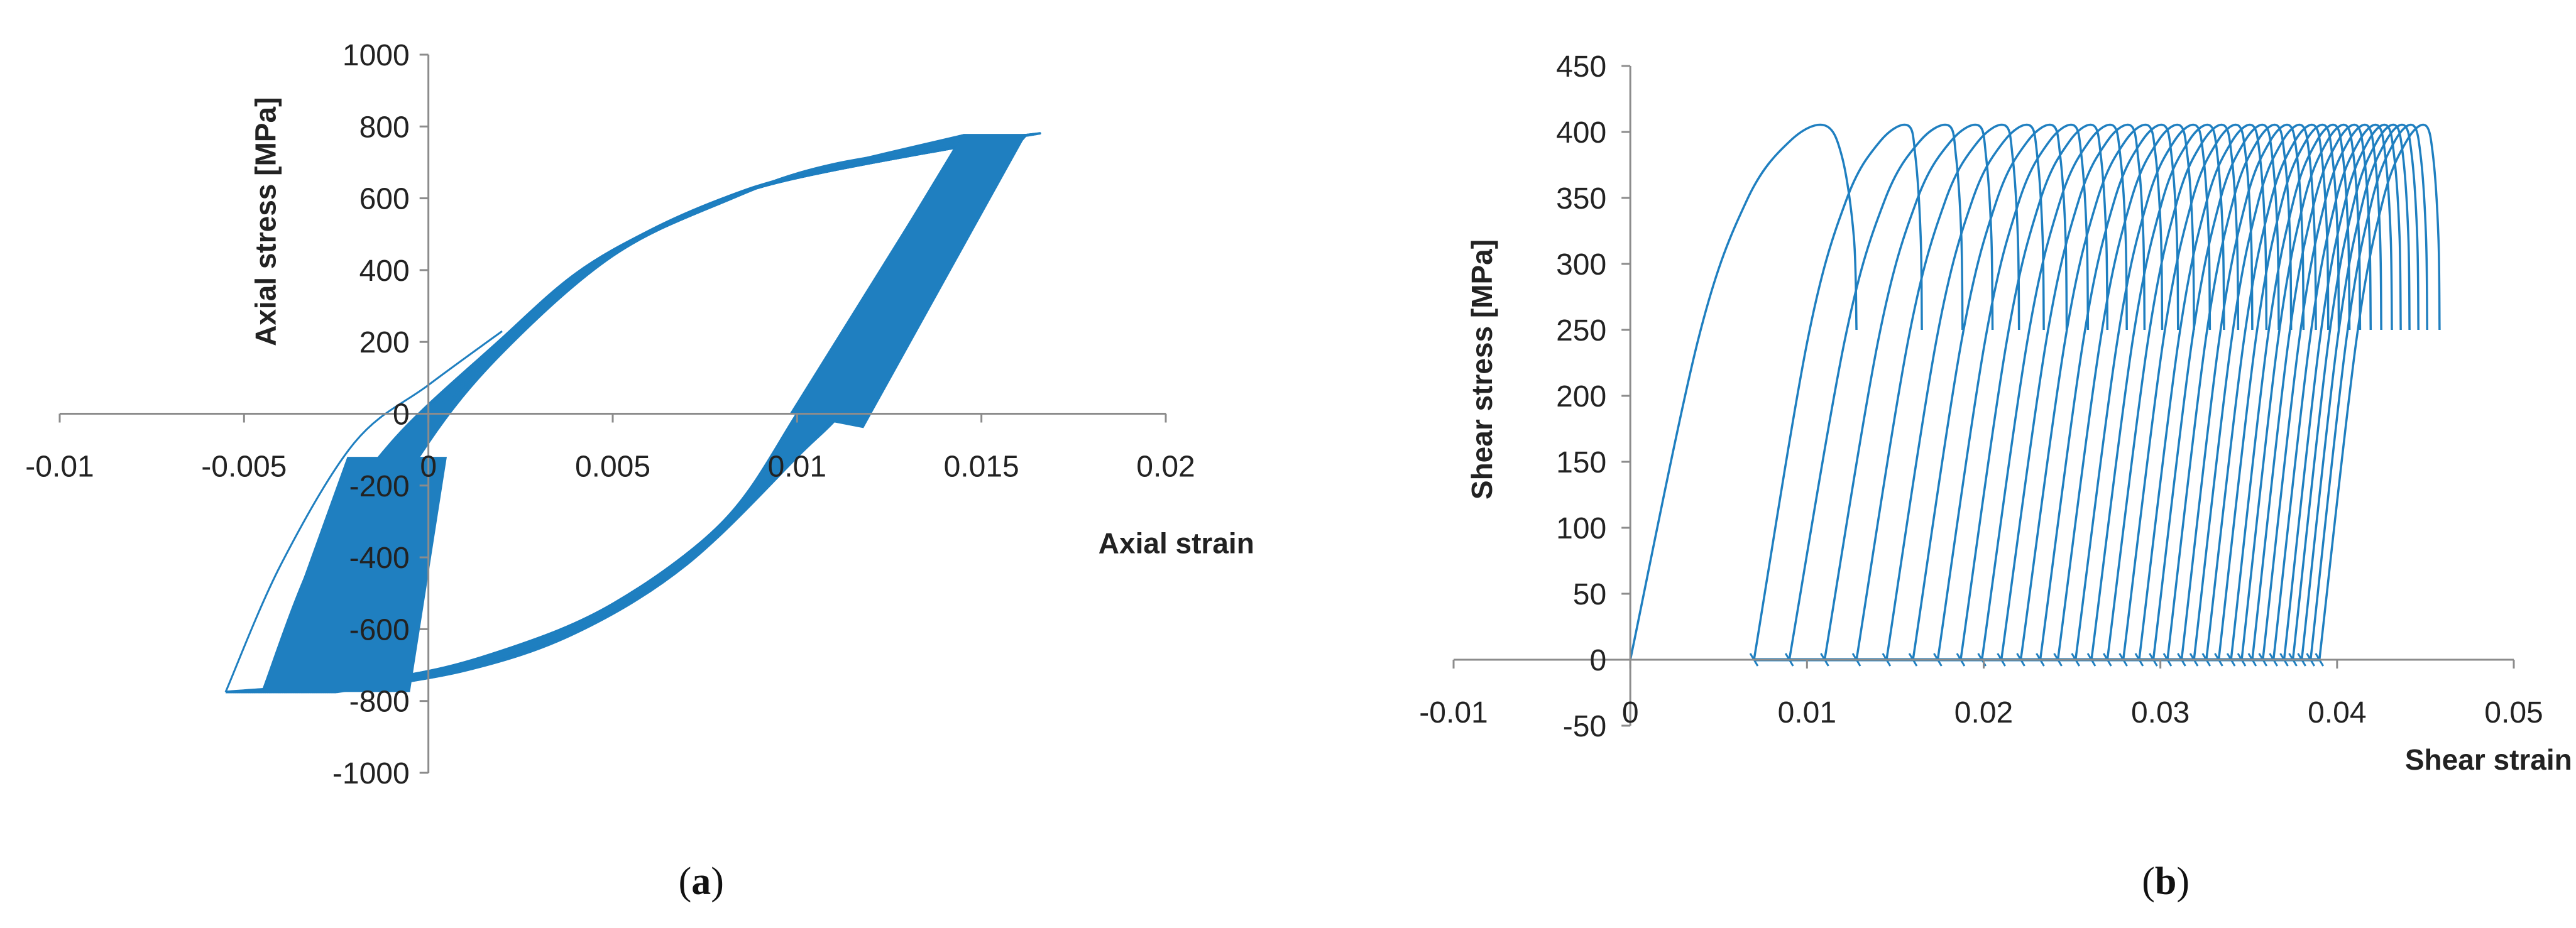  Describe the element at coordinates (371, 773) in the screenshot. I see `chart-a-y-tick-label: -1000` at that location.